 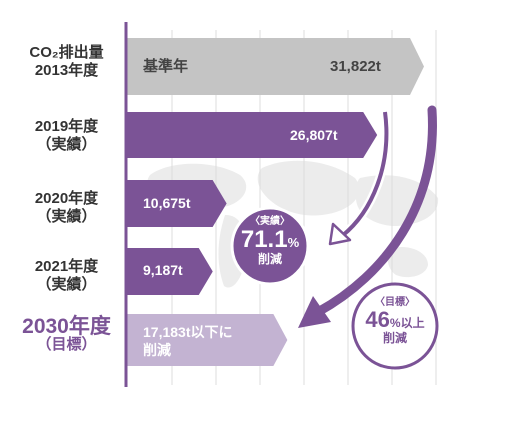 What do you see at coordinates (270, 221) in the screenshot?
I see `actual-badge-heading: 〈実績〉` at bounding box center [270, 221].